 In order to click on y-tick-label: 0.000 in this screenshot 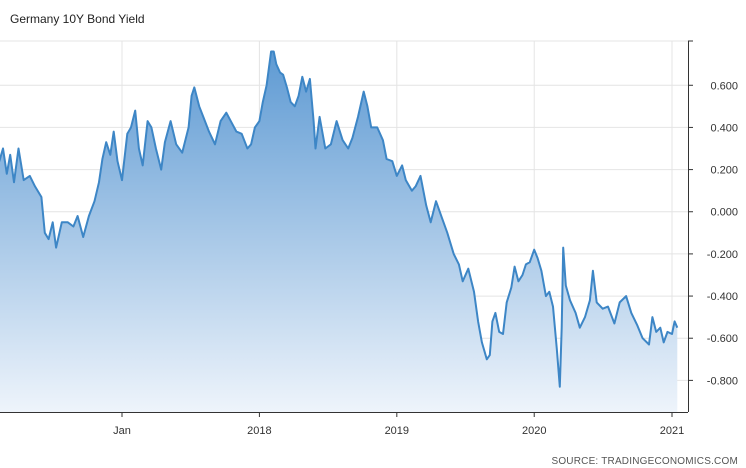, I will do `click(724, 213)`.